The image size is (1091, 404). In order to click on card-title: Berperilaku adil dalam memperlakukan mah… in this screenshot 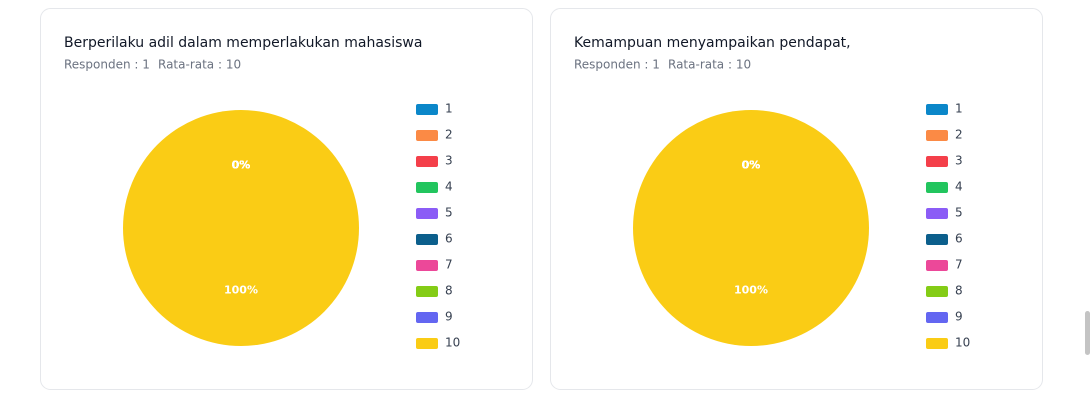, I will do `click(243, 43)`.